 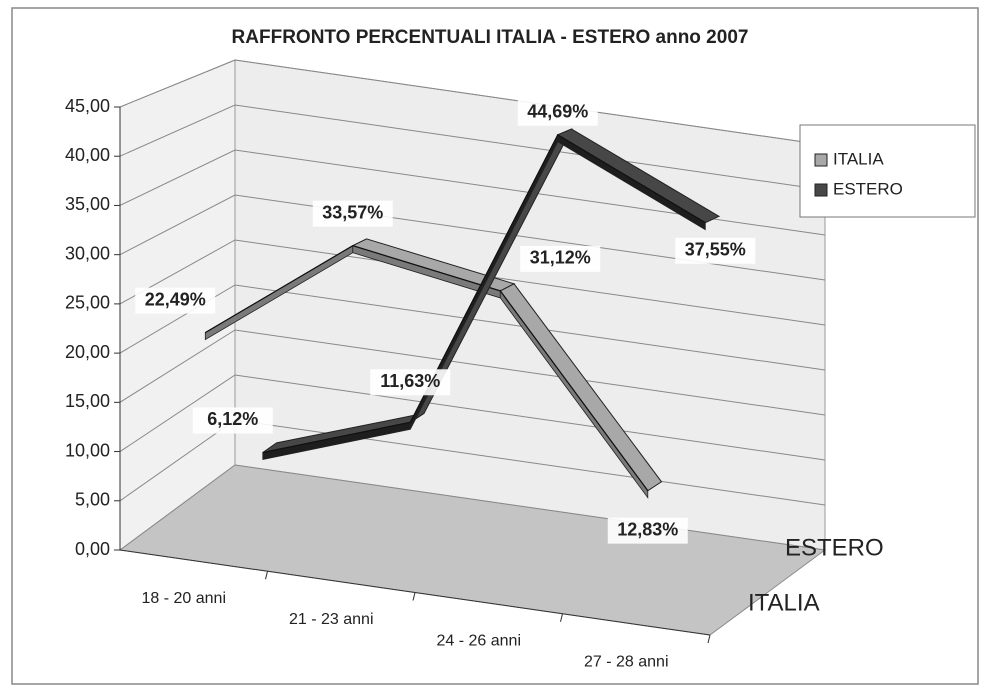 What do you see at coordinates (87, 450) in the screenshot?
I see `y-tick-label: 10,00` at bounding box center [87, 450].